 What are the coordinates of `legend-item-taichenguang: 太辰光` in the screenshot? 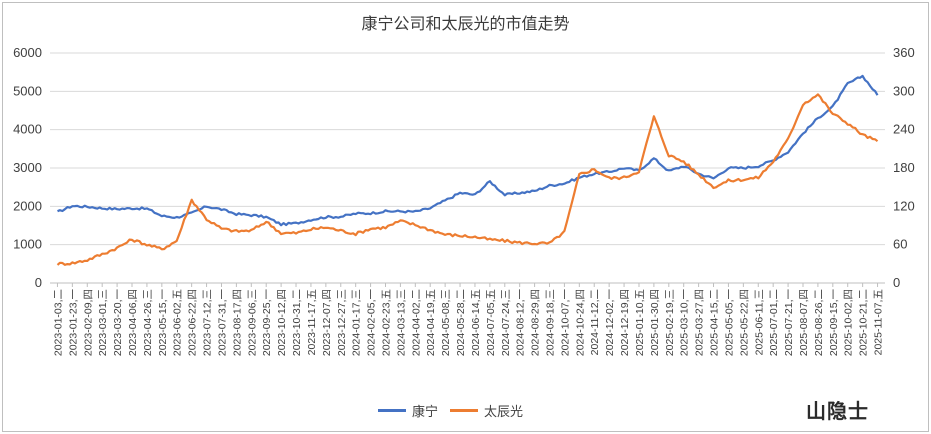 It's located at (486, 410).